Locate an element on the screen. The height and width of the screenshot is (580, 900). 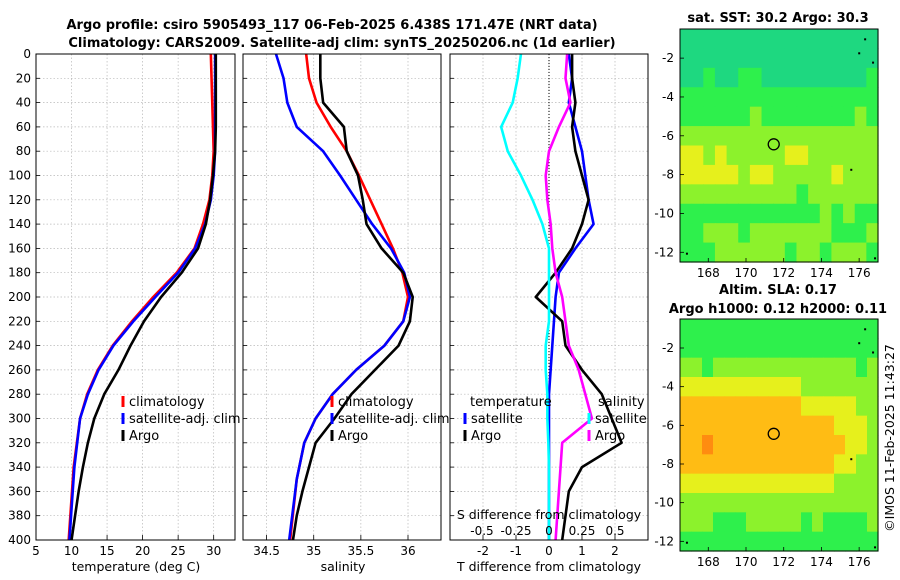
series-t-argo is located at coordinates (578, 297).